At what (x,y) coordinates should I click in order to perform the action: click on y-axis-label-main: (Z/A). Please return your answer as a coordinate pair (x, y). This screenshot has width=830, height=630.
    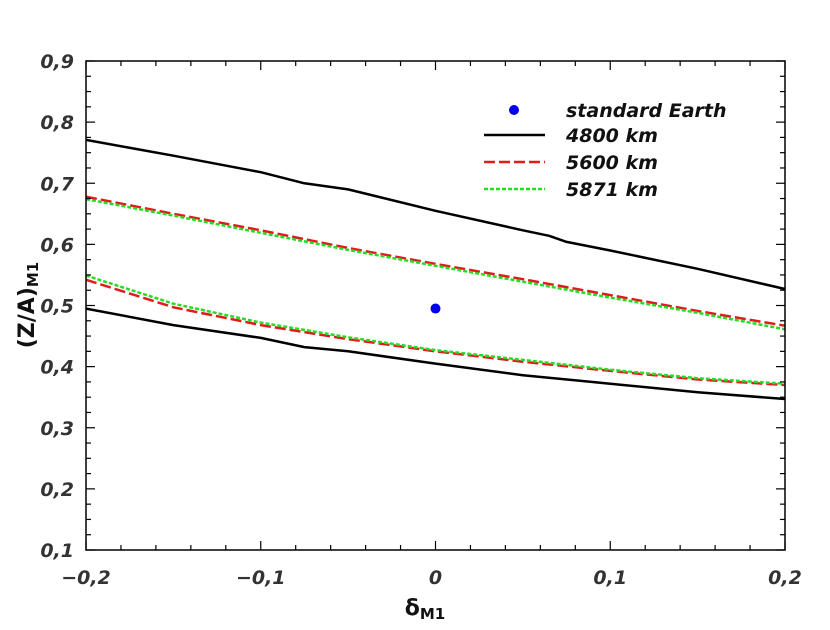
    Looking at the image, I should click on (27, 317).